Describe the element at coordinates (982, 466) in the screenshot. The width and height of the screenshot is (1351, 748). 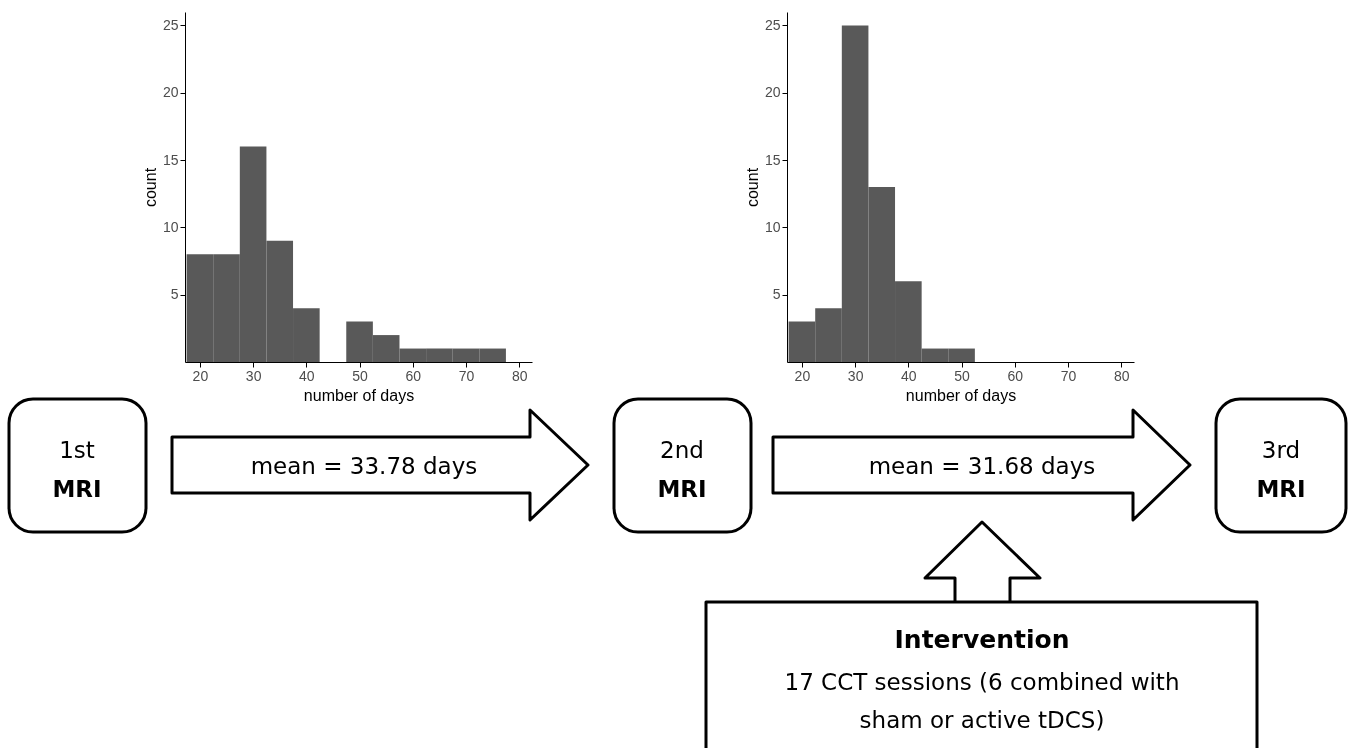
I see `text: mean = 31.68 days` at that location.